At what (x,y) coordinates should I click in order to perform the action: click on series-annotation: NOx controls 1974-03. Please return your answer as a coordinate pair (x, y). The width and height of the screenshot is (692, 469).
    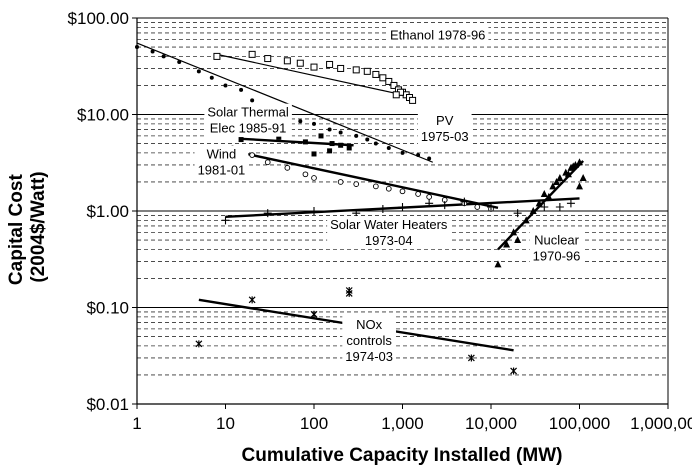
    Looking at the image, I should click on (369, 340).